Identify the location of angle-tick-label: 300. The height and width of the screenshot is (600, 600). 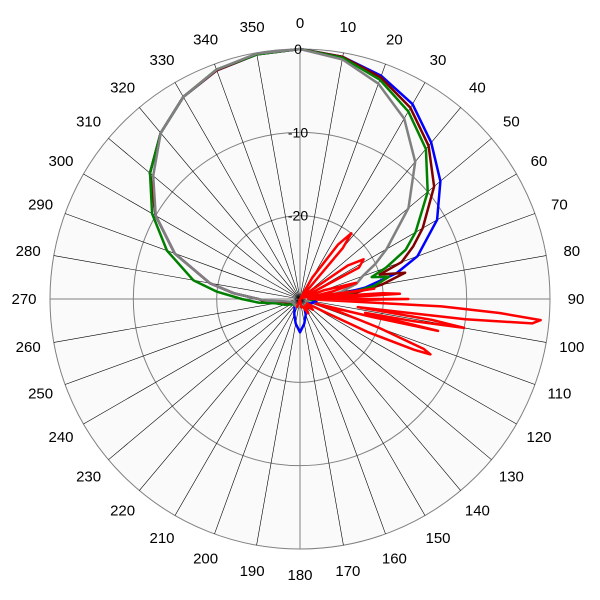
(60, 161).